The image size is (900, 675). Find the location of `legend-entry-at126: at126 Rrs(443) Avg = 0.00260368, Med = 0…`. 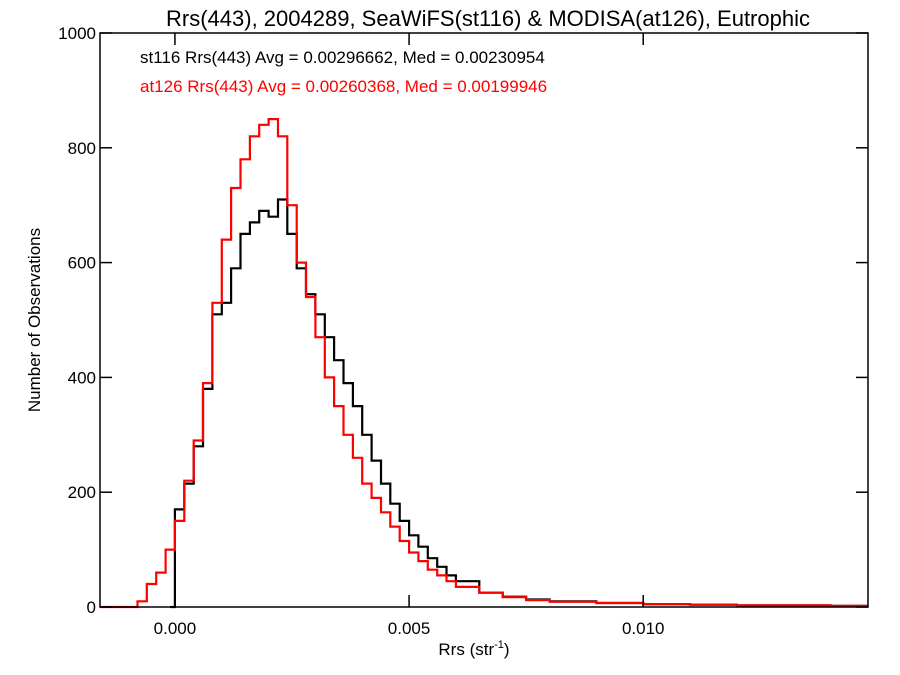

legend-entry-at126: at126 Rrs(443) Avg = 0.00260368, Med = 0… is located at coordinates (343, 86).